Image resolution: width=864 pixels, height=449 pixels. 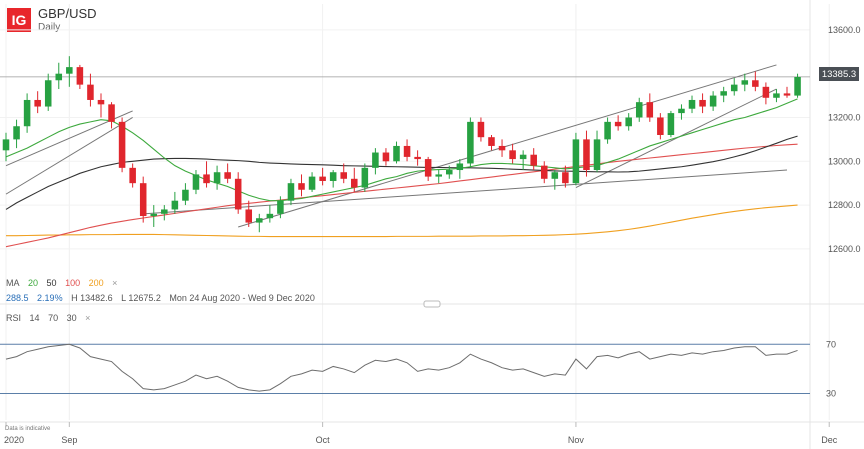 I want to click on rsi-upper: 70, so click(x=53, y=318).